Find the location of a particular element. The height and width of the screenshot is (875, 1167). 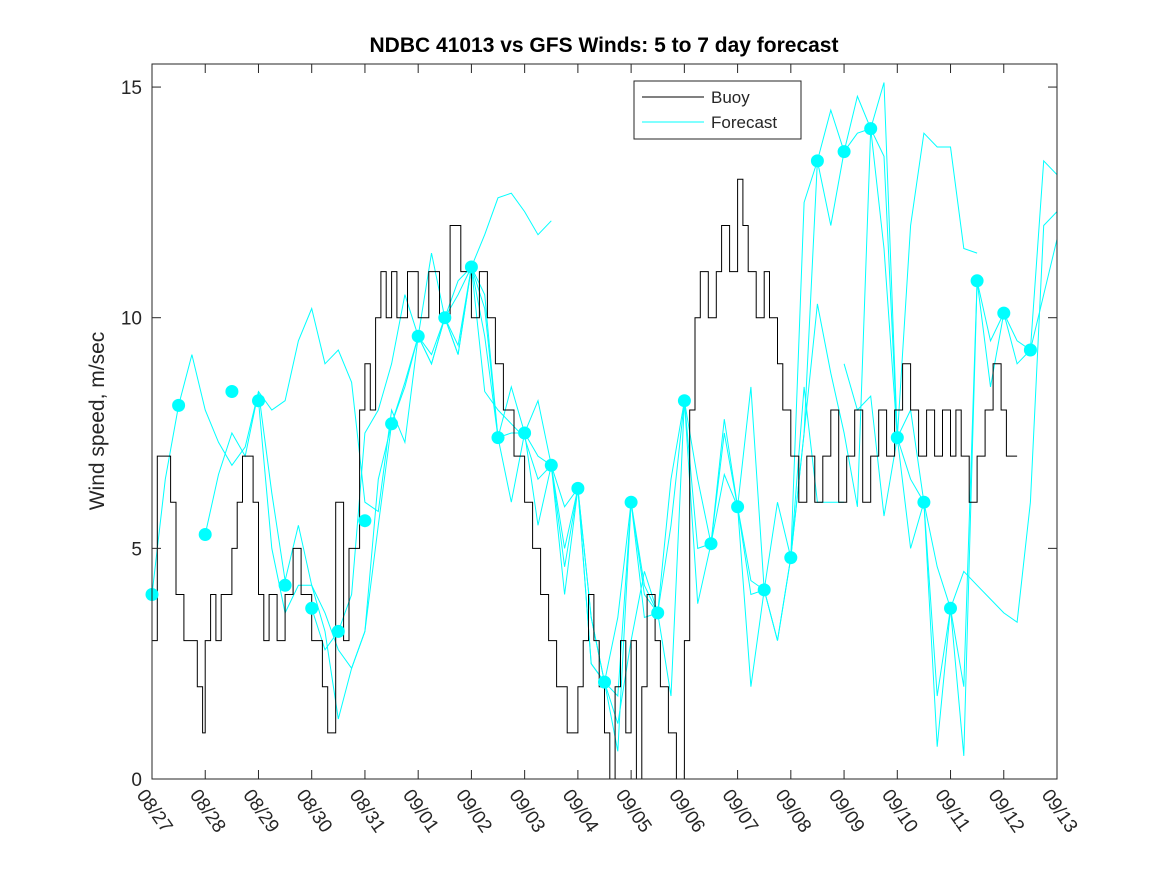

y-tick-label: 10 is located at coordinates (131, 319).